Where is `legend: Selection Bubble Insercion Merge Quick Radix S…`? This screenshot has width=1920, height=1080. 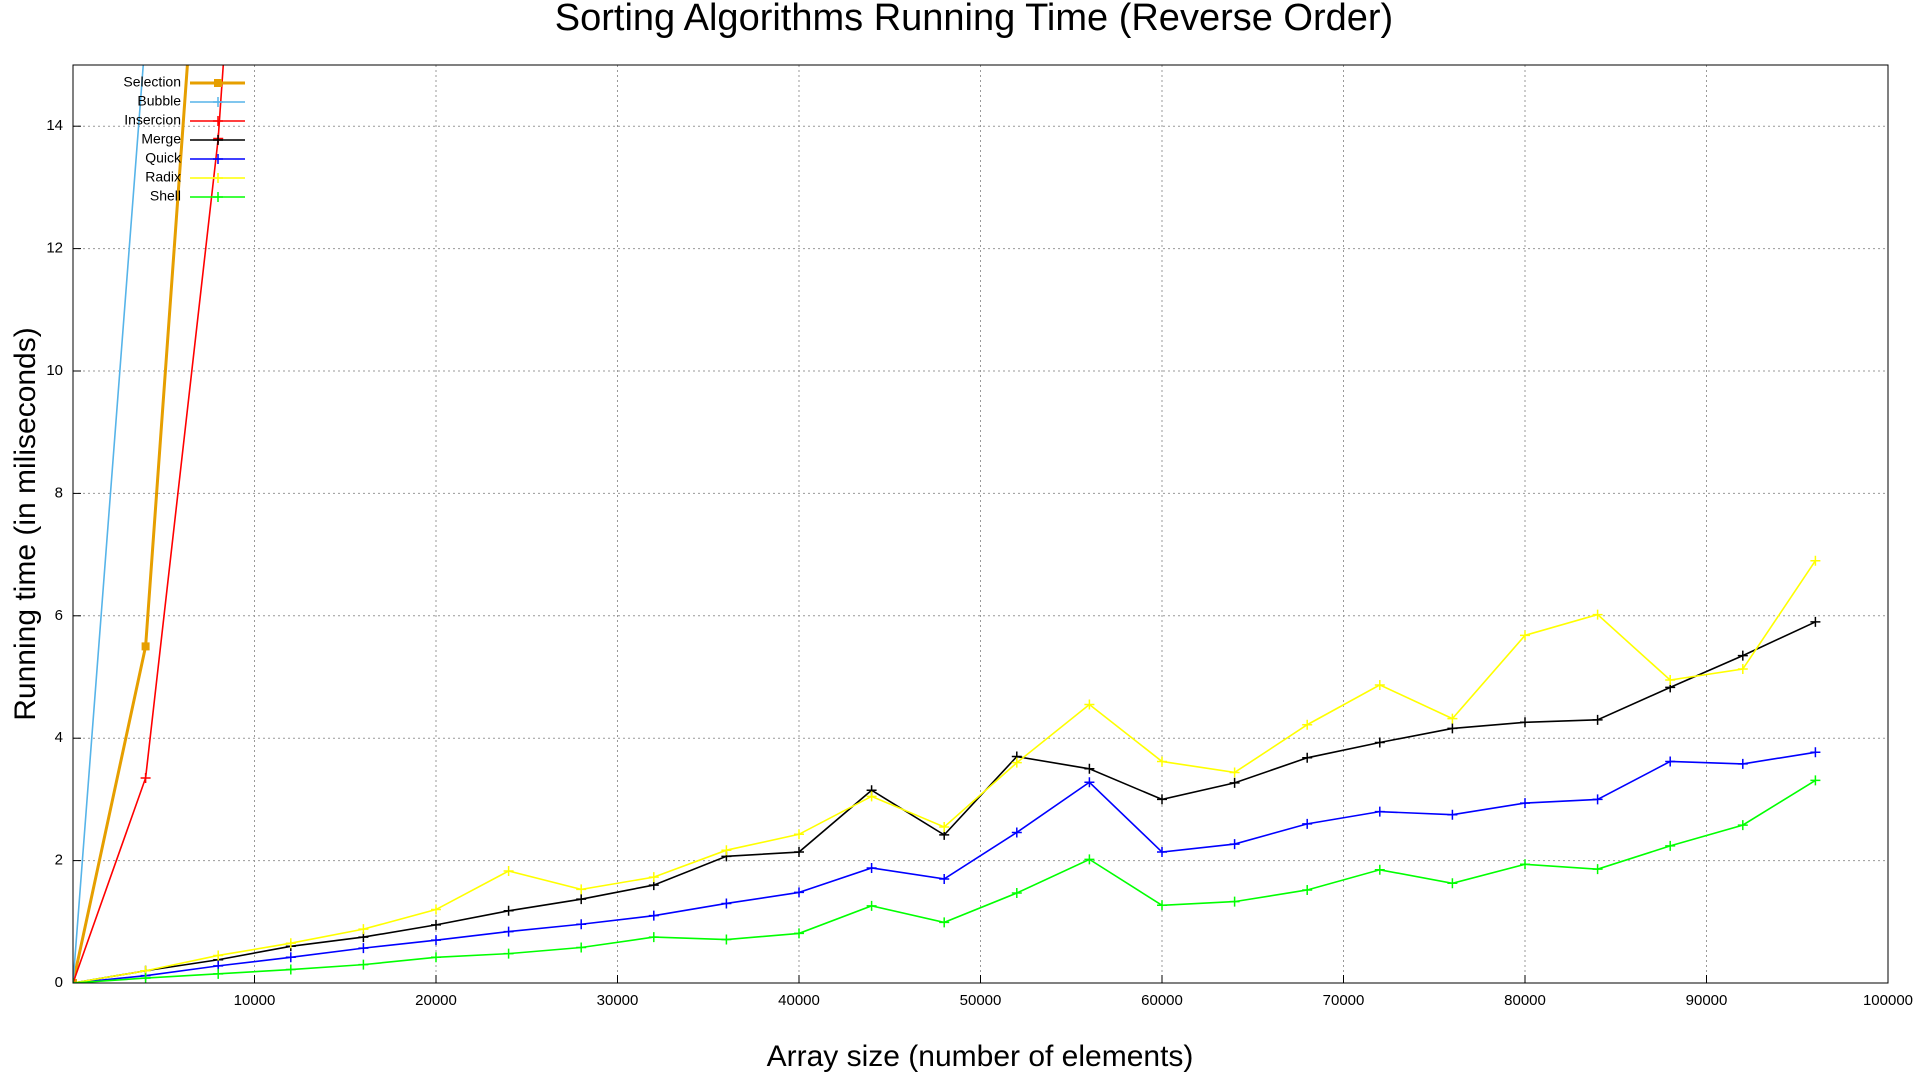 legend: Selection Bubble Insercion Merge Quick Radix S… is located at coordinates (184, 139).